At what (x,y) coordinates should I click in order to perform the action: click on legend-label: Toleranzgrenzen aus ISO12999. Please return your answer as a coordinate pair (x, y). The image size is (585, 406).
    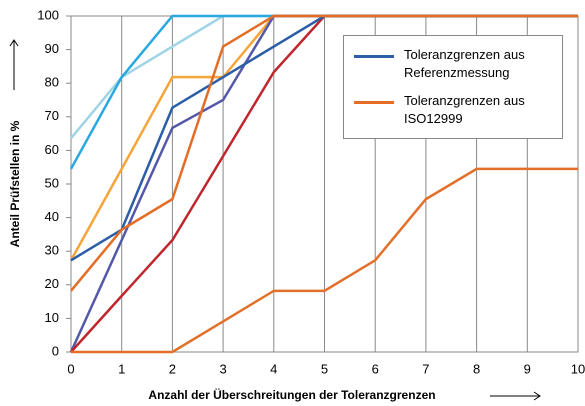
    Looking at the image, I should click on (464, 109).